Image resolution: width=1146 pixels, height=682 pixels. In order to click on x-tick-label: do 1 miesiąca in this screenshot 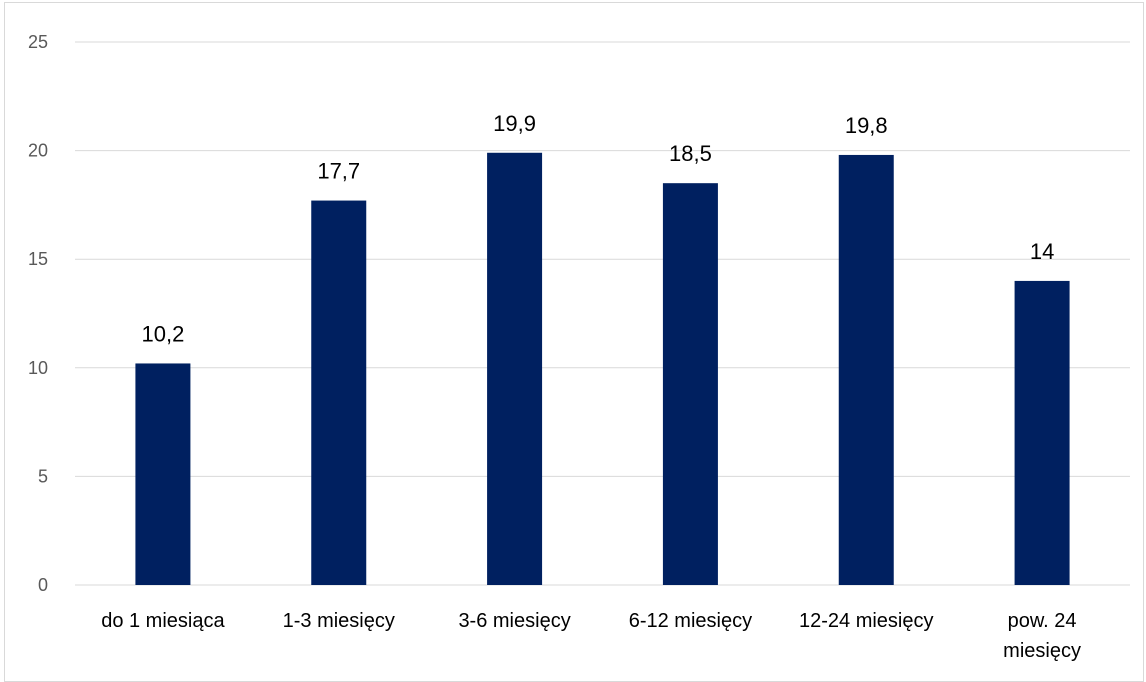, I will do `click(163, 621)`.